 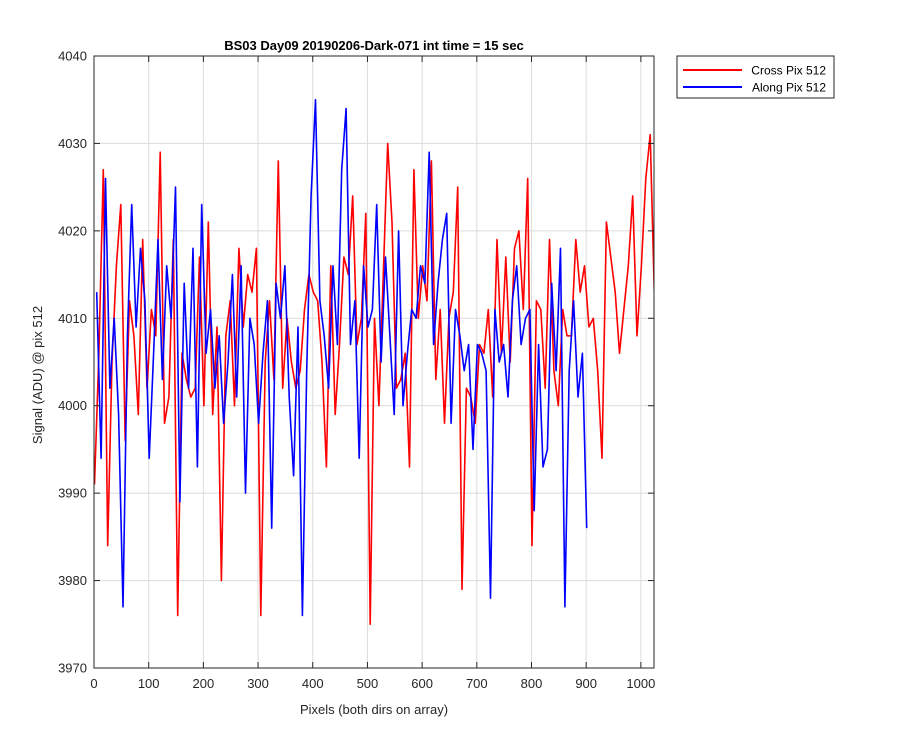 I want to click on legend-label-along: Along Pix 512, so click(x=789, y=88).